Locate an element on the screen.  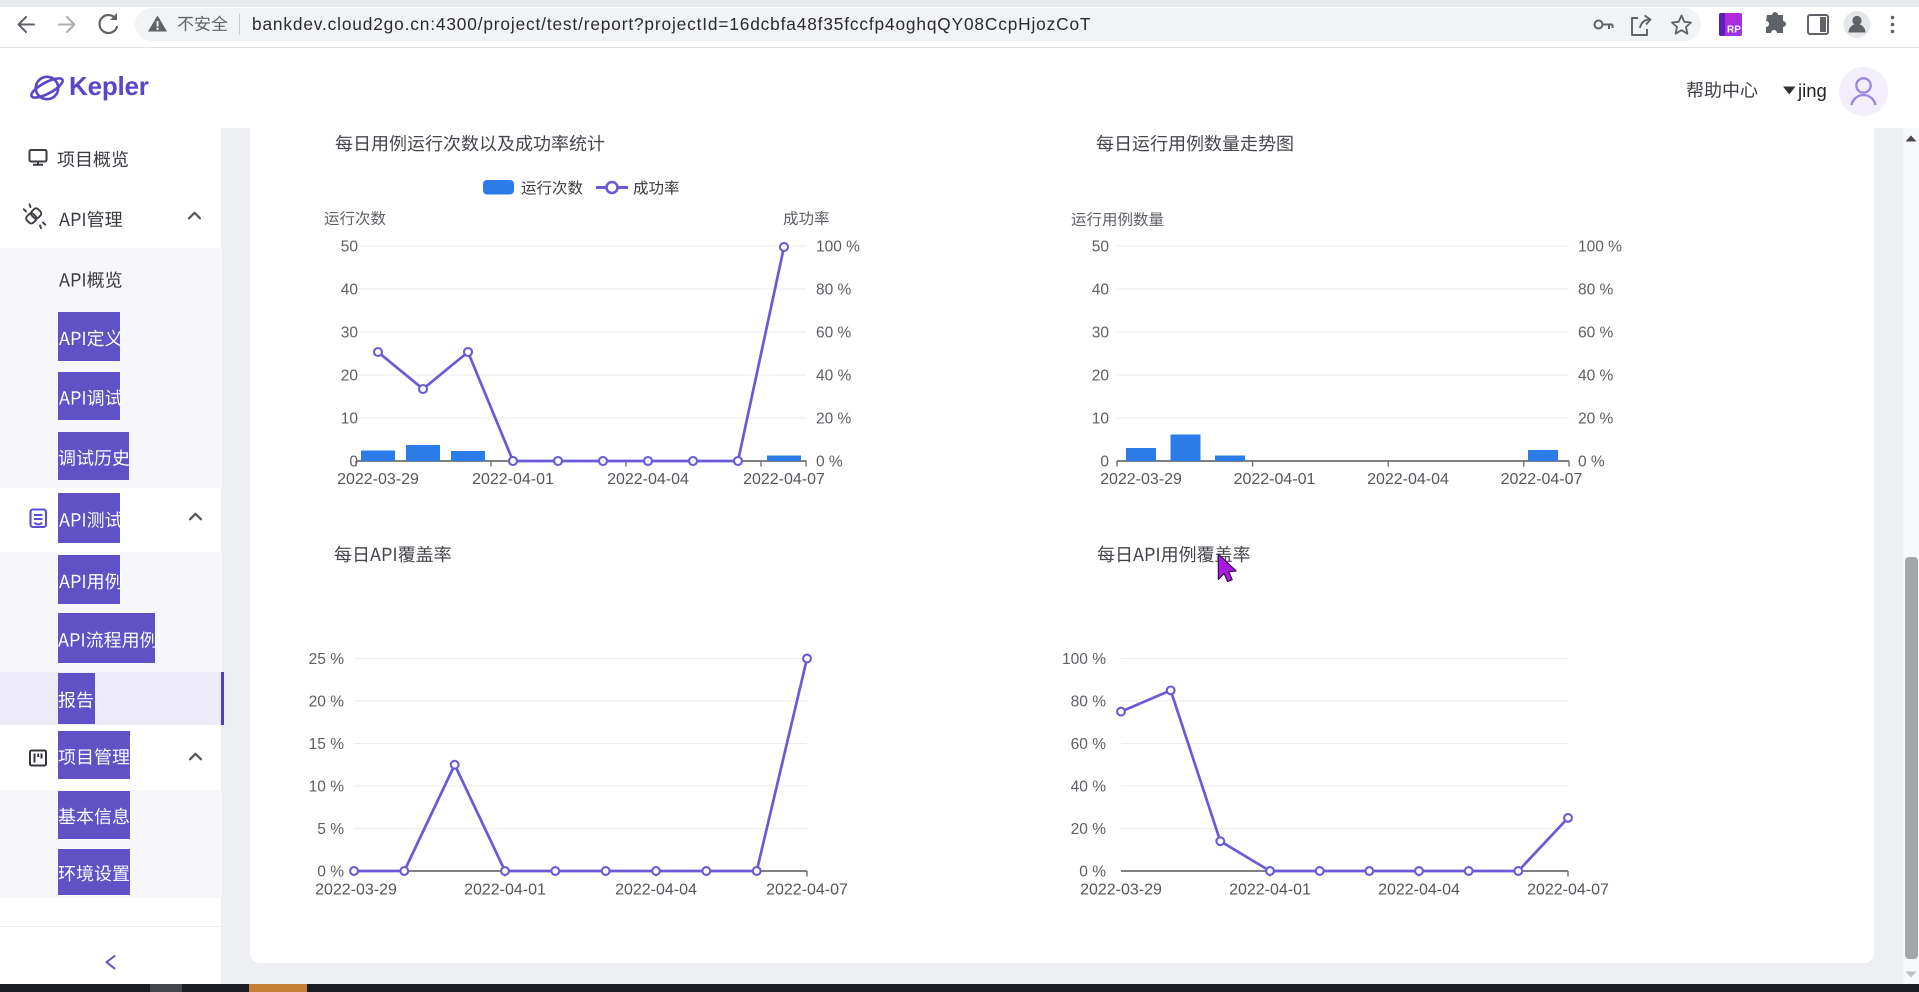
svg-text: 15 % is located at coordinates (327, 744).